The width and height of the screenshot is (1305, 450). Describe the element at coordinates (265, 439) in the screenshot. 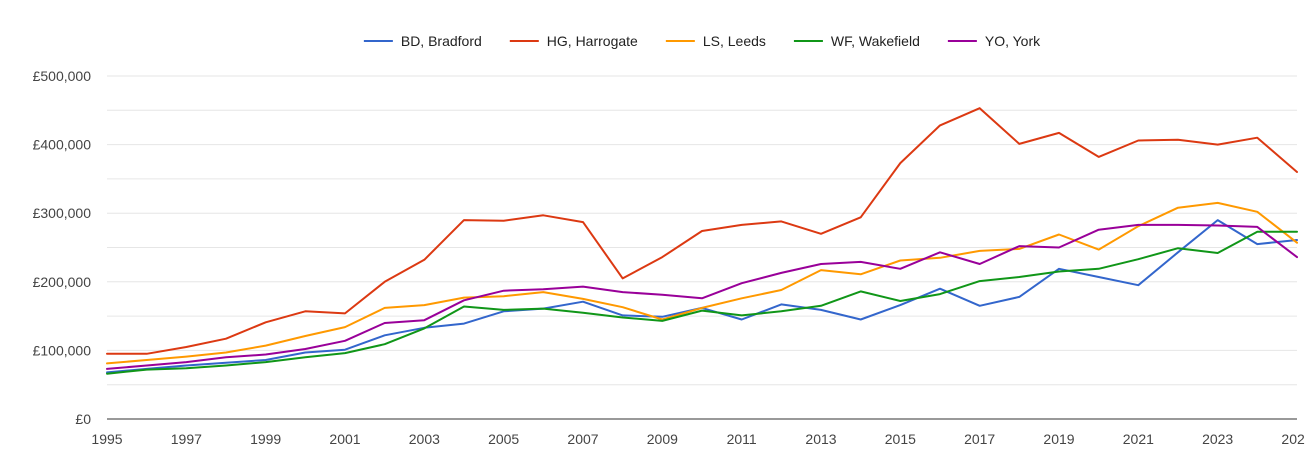

I see `x-tick-label: 1999` at that location.